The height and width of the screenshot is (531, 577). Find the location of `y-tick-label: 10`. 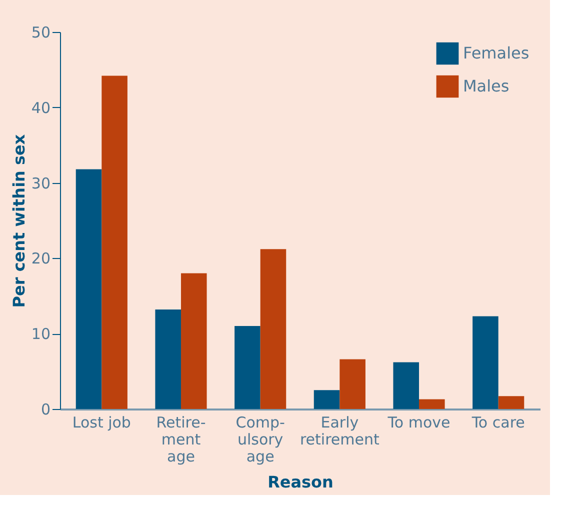

y-tick-label: 10 is located at coordinates (40, 334).